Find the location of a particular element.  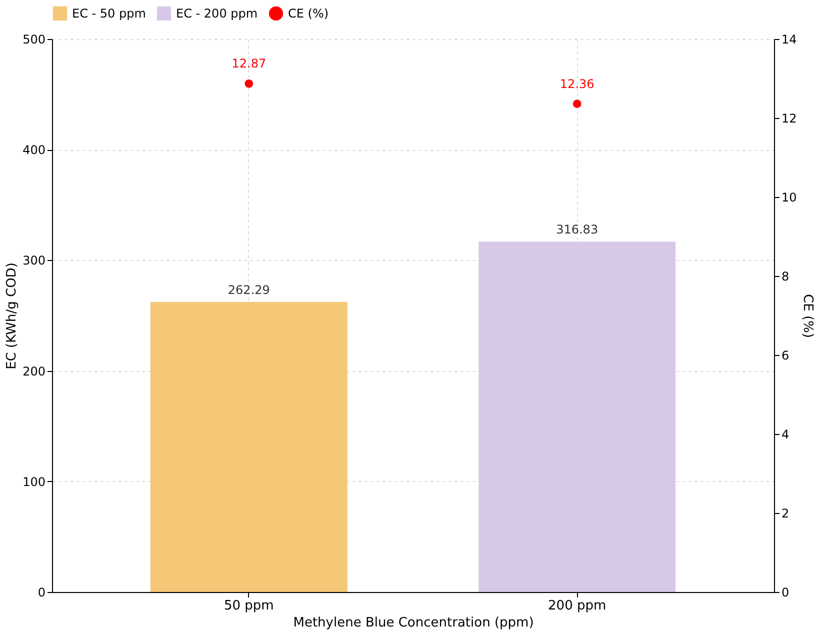

y-tick-label: 100 is located at coordinates (34, 481).